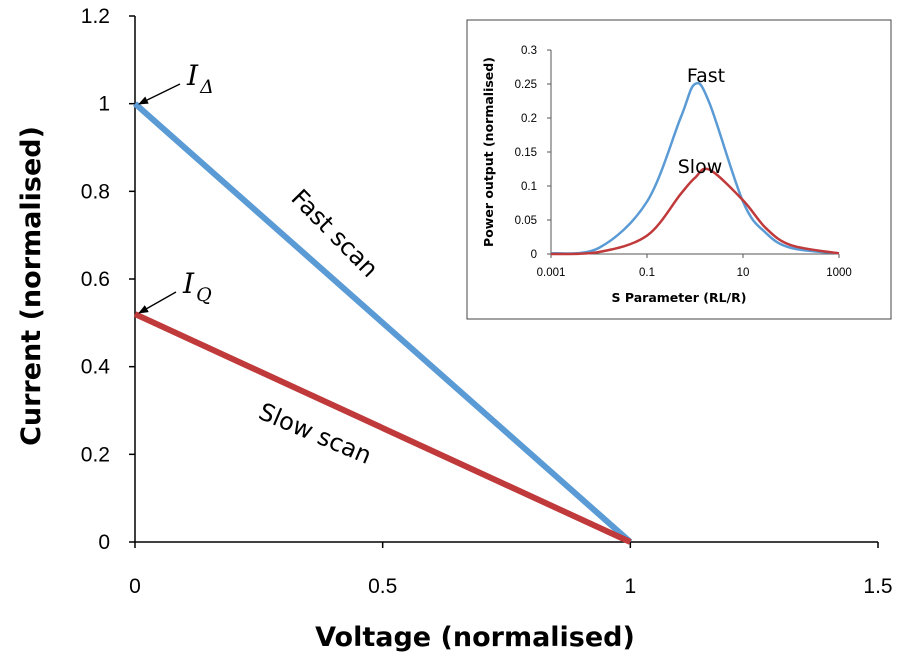  Describe the element at coordinates (31, 286) in the screenshot. I see `main-y-axis-title: Current (normalised)` at that location.